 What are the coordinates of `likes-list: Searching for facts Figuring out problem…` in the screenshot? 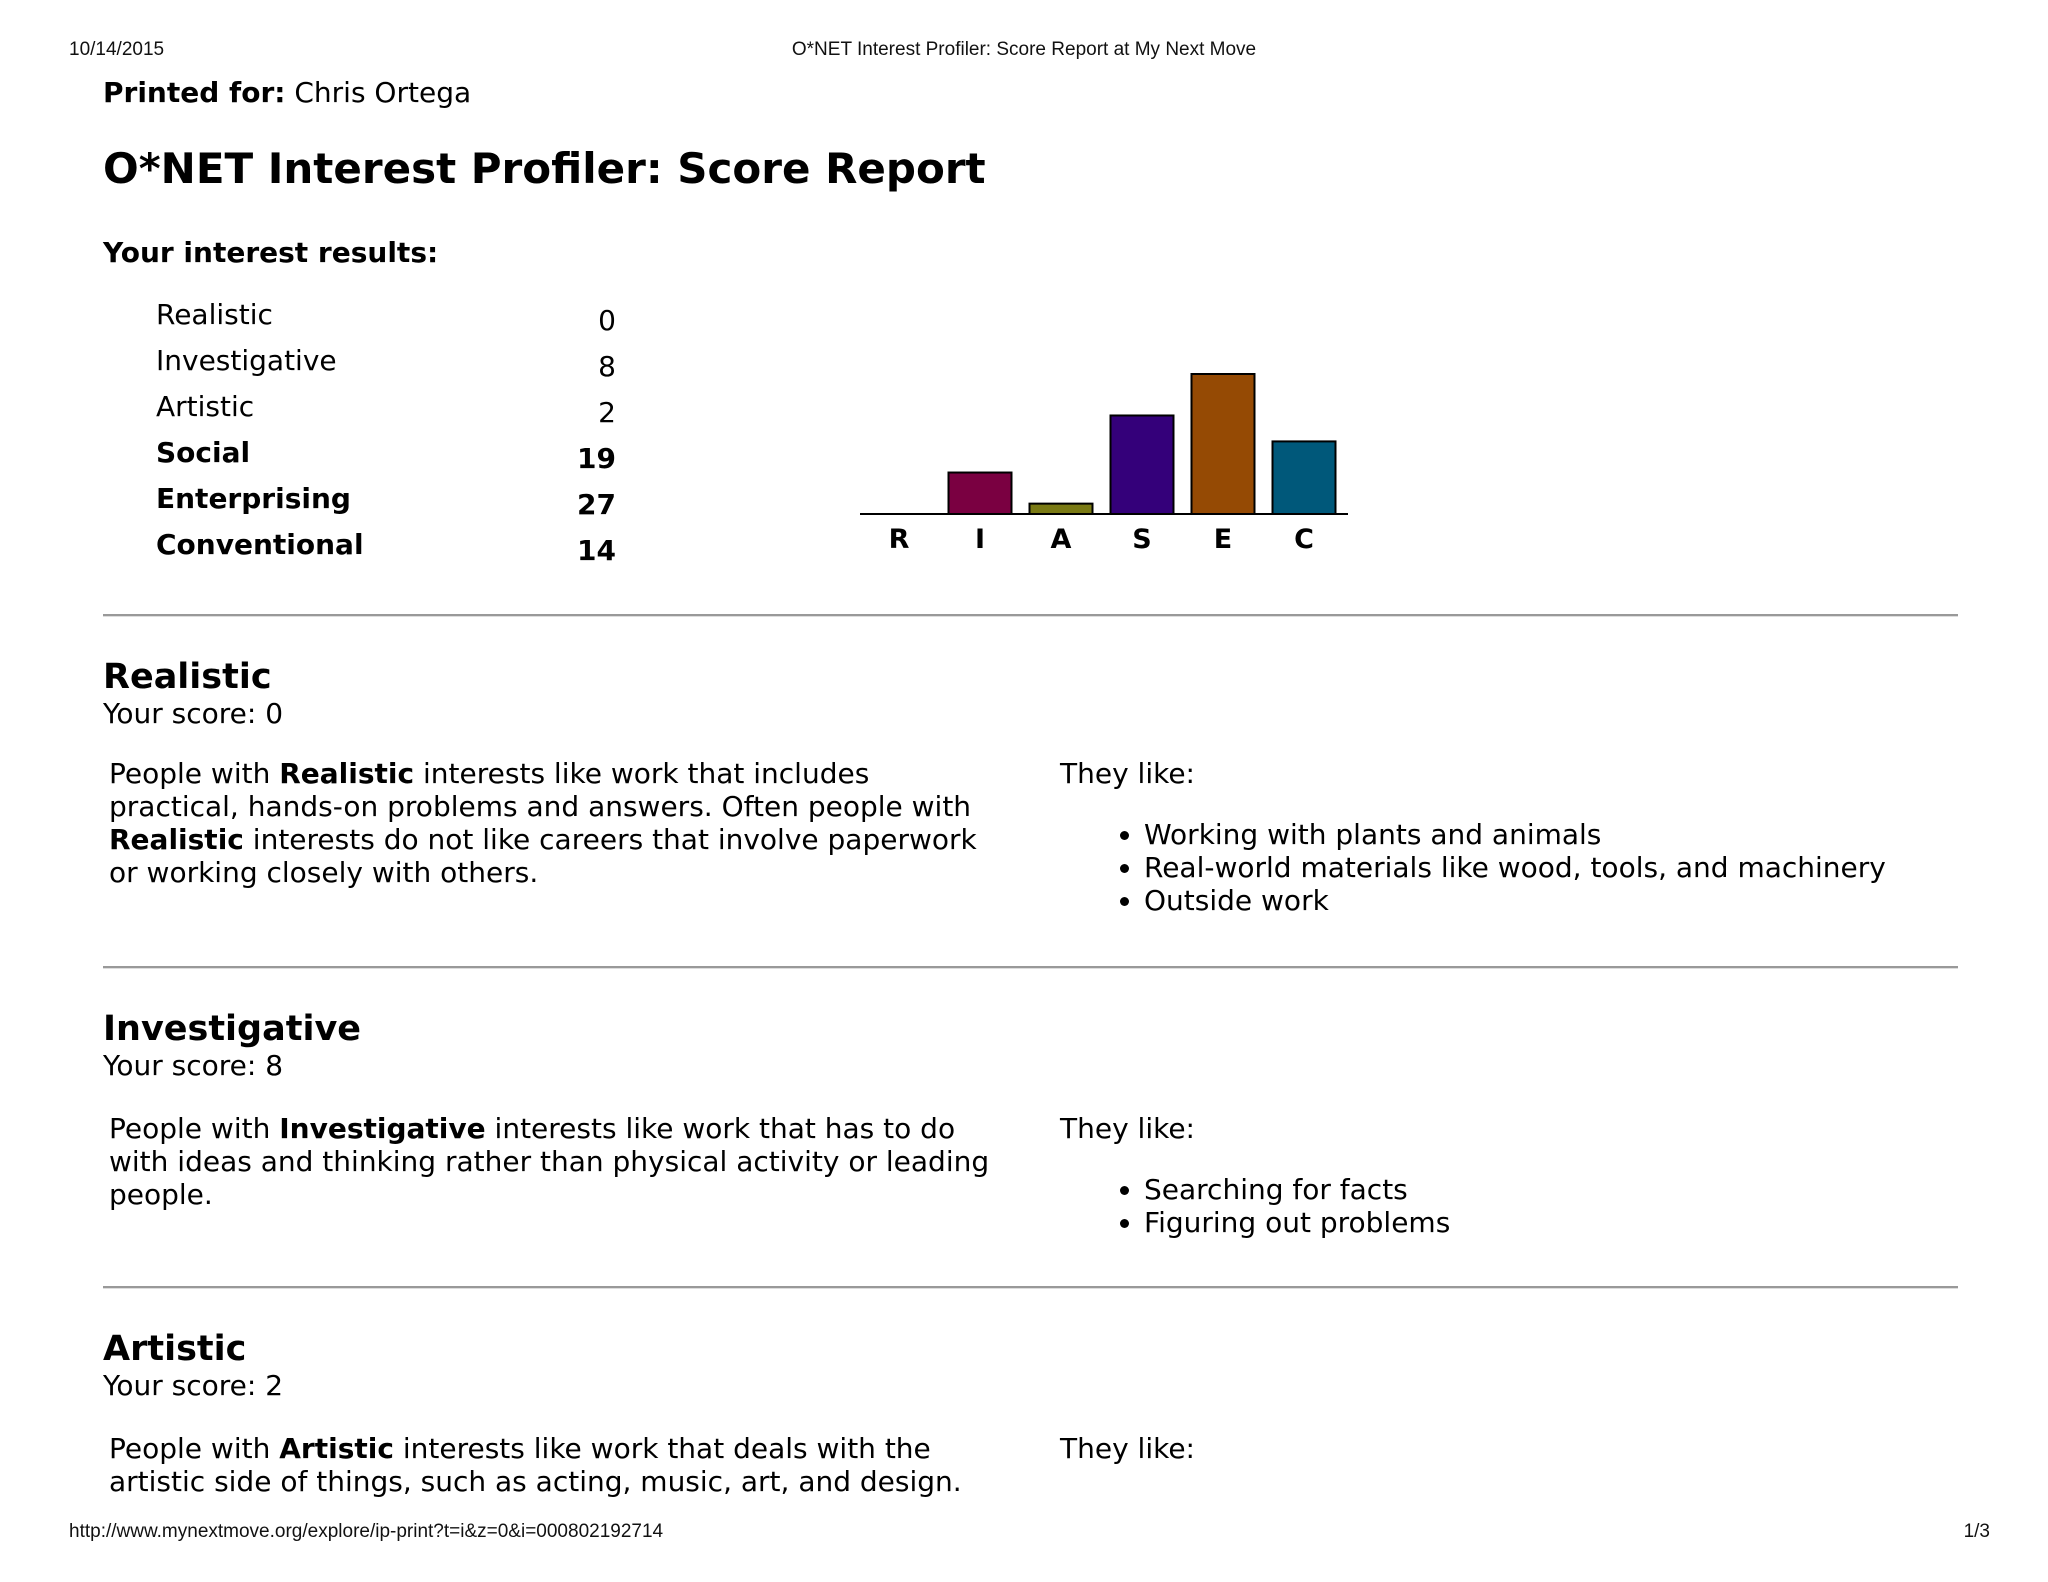 It's located at (1510, 1206).